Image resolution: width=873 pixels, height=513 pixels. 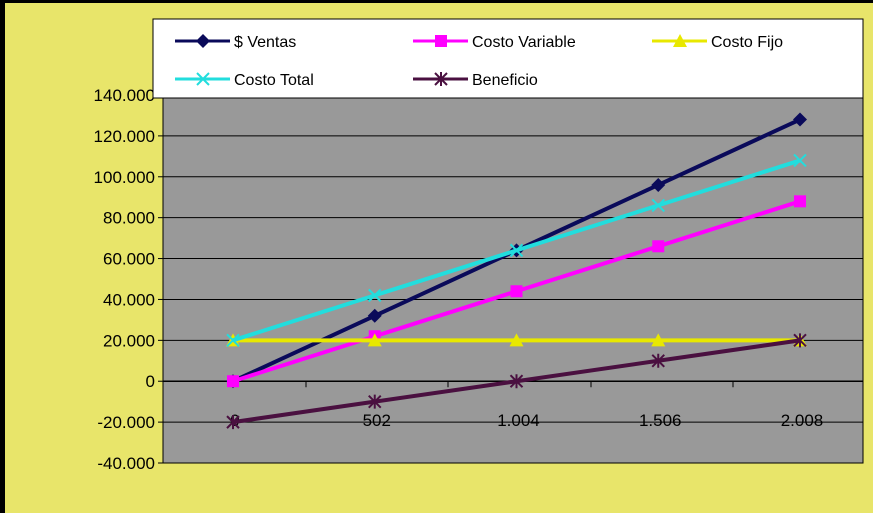 I want to click on legend-item: Beneficio, so click(x=475, y=80).